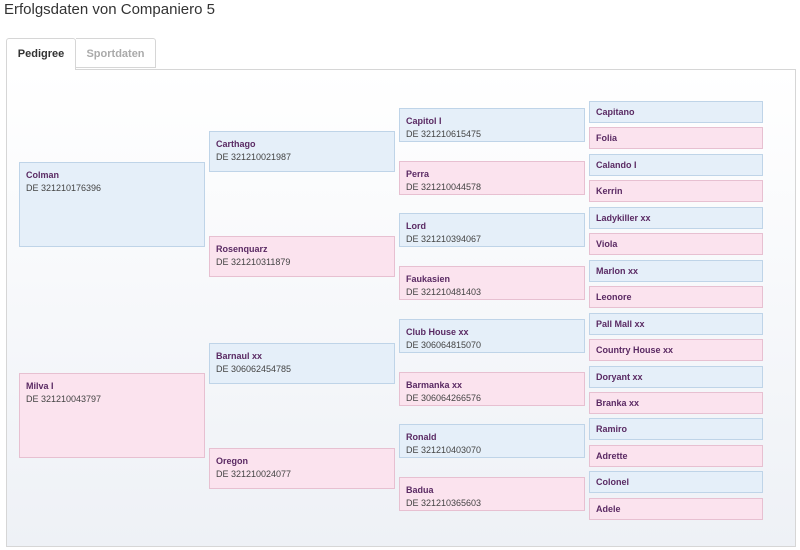  What do you see at coordinates (428, 279) in the screenshot?
I see `horse-name: Faukasien` at bounding box center [428, 279].